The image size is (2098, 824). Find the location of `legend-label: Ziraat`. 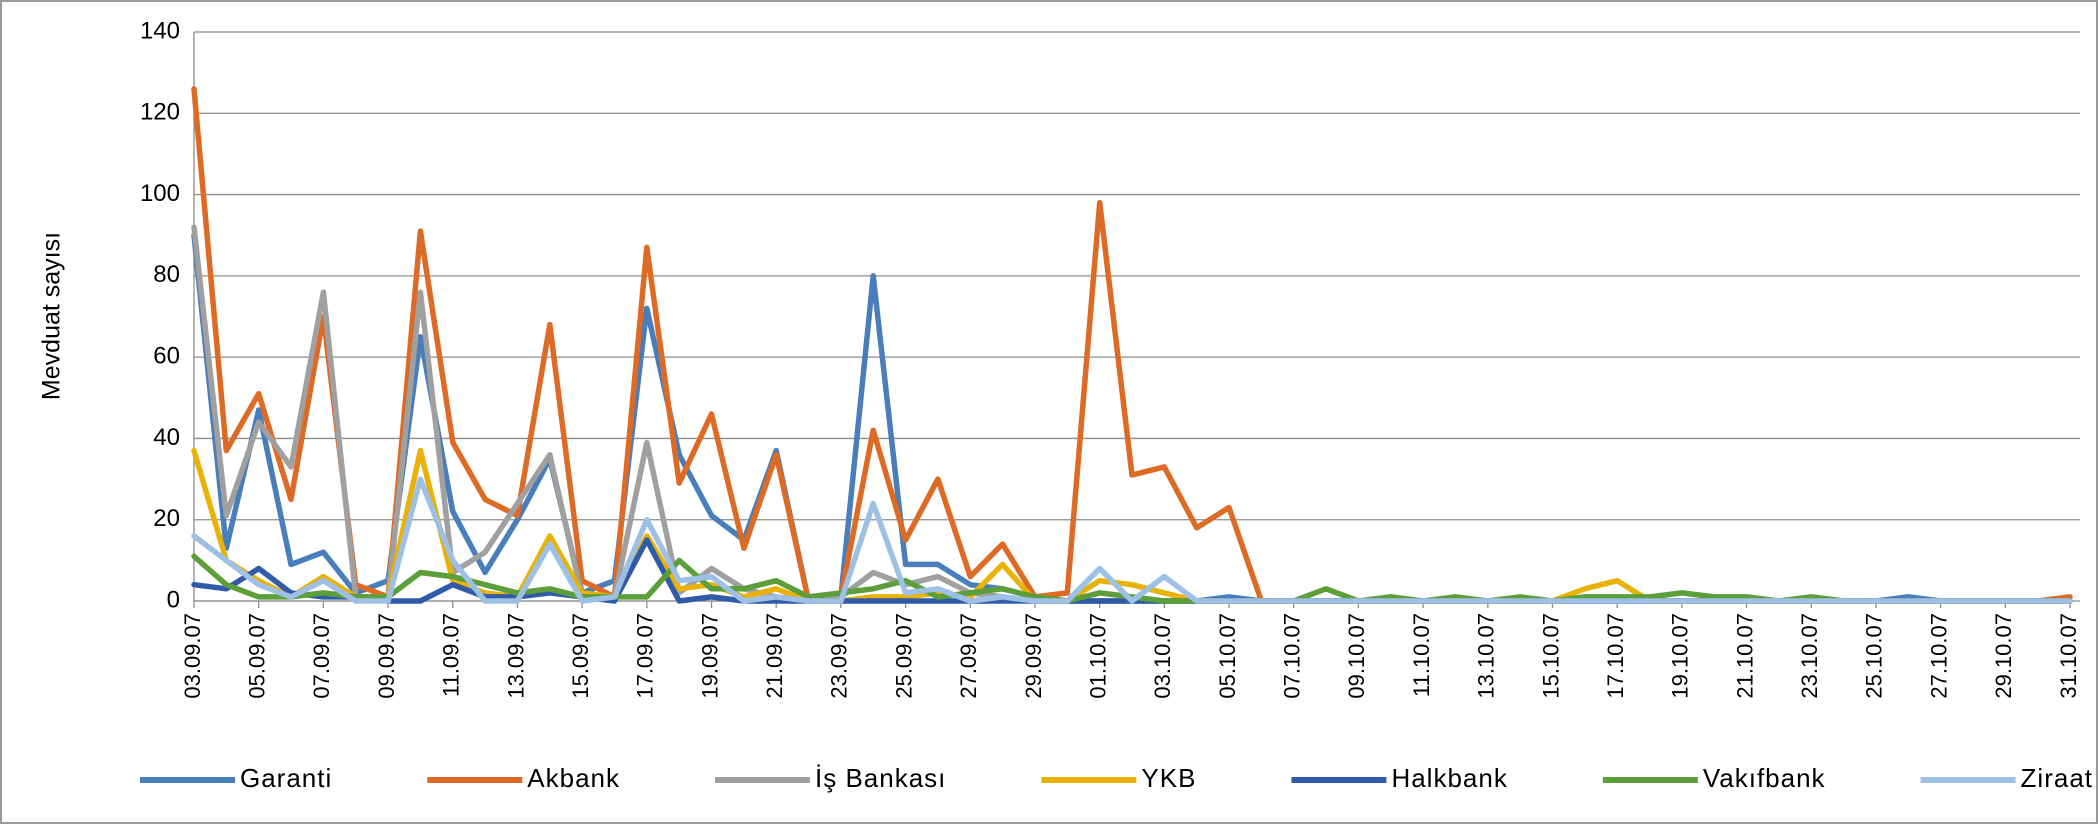

legend-label: Ziraat is located at coordinates (2057, 778).